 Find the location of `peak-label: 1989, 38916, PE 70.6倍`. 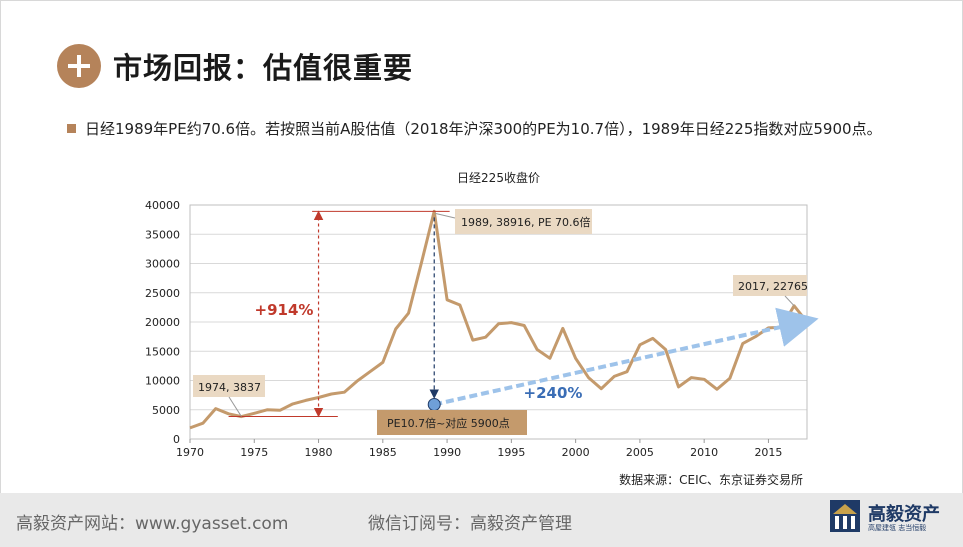

peak-label: 1989, 38916, PE 70.6倍 is located at coordinates (526, 222).